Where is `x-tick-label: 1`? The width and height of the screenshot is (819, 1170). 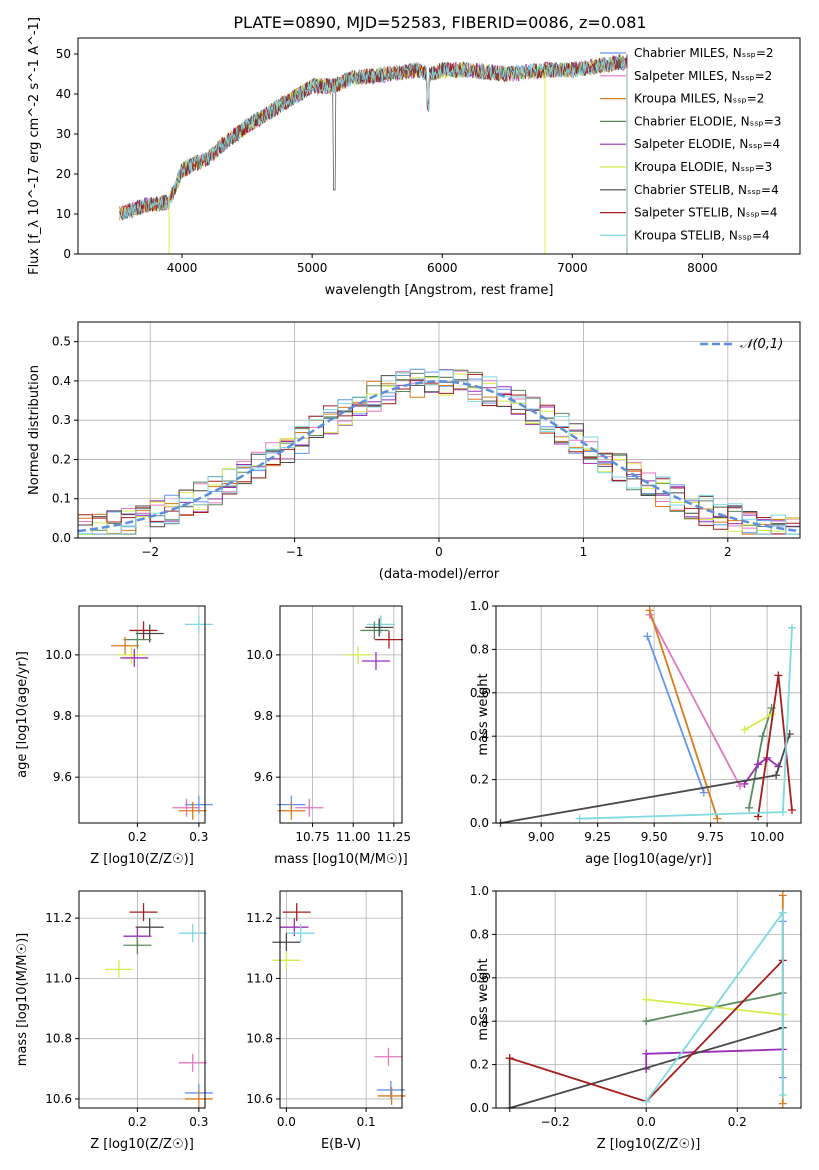
x-tick-label: 1 is located at coordinates (584, 552).